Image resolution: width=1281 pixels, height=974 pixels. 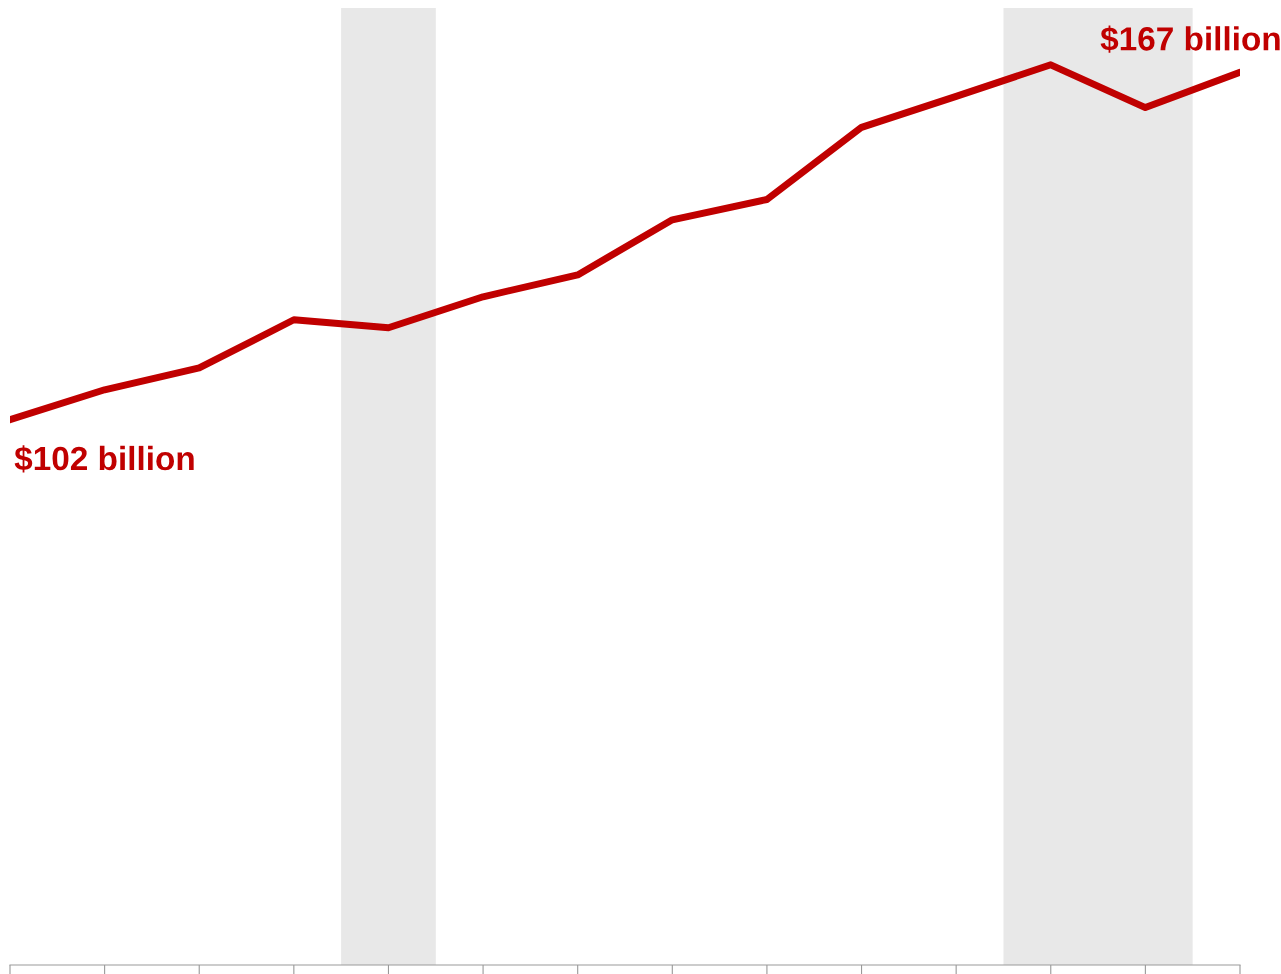 What do you see at coordinates (1190, 39) in the screenshot?
I see `data-label: $167 billion` at bounding box center [1190, 39].